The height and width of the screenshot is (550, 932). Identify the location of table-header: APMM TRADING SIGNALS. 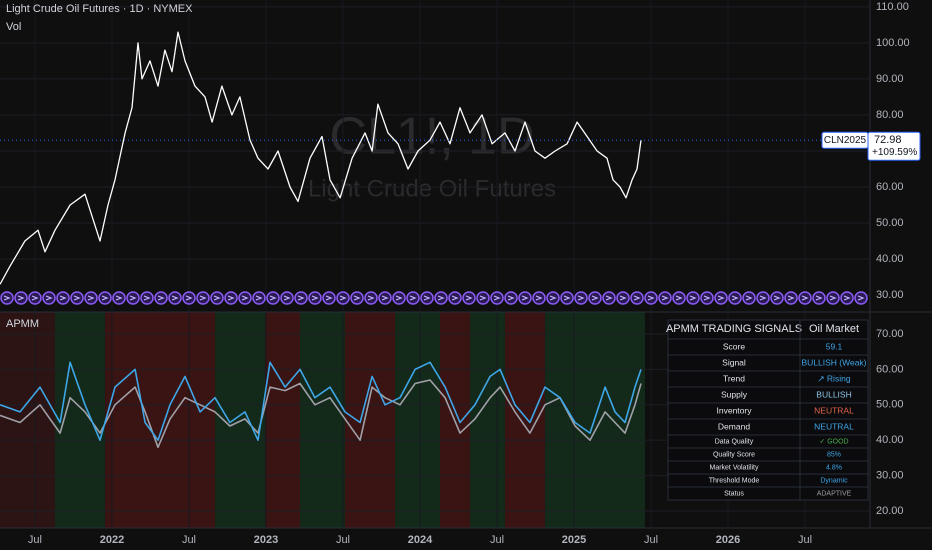
(734, 329).